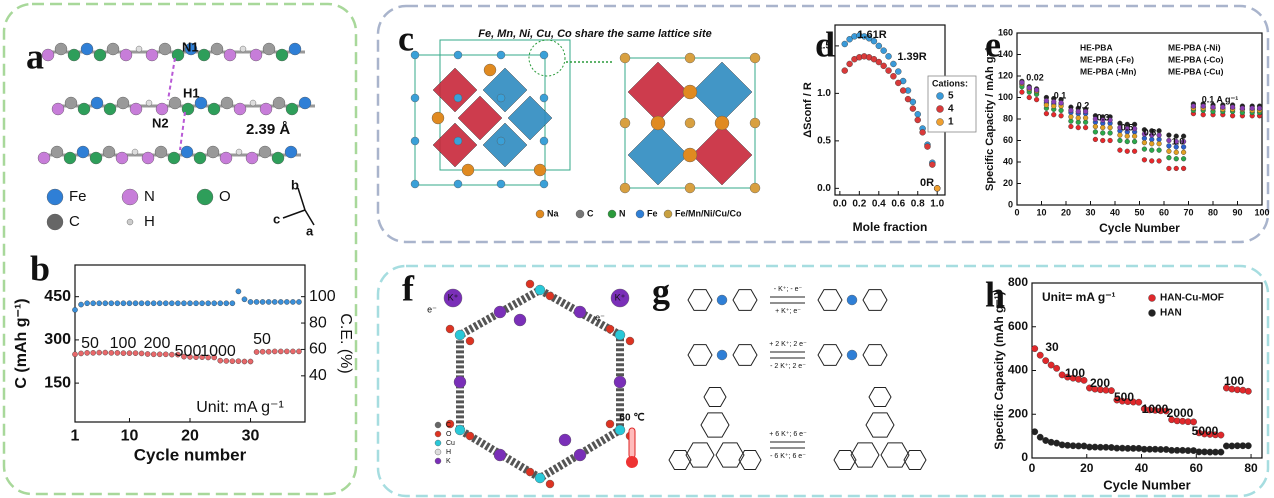 Image resolution: width=1274 pixels, height=498 pixels. Describe the element at coordinates (1139, 212) in the screenshot. I see `x-tick-label: 50` at that location.